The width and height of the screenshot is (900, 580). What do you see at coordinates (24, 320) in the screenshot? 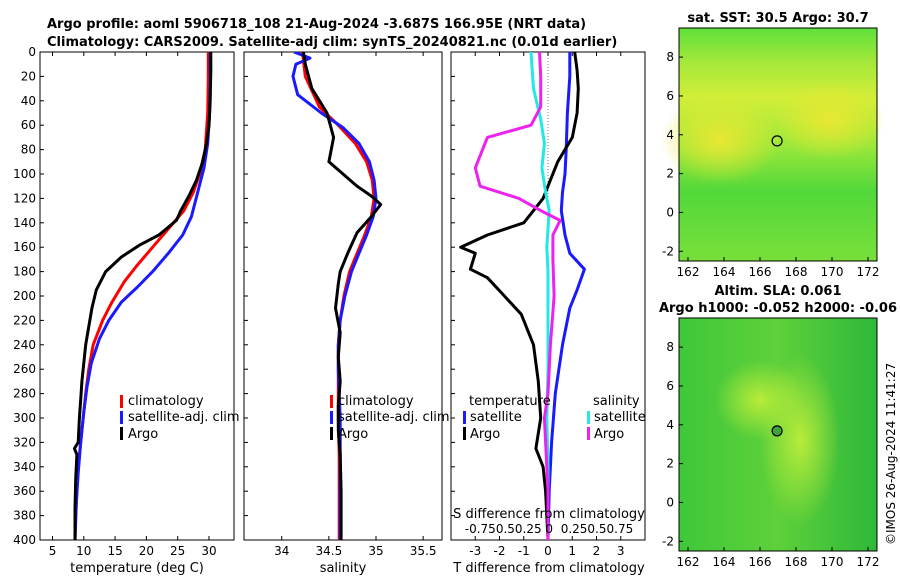
I see `y-tick-label: 220` at bounding box center [24, 320].